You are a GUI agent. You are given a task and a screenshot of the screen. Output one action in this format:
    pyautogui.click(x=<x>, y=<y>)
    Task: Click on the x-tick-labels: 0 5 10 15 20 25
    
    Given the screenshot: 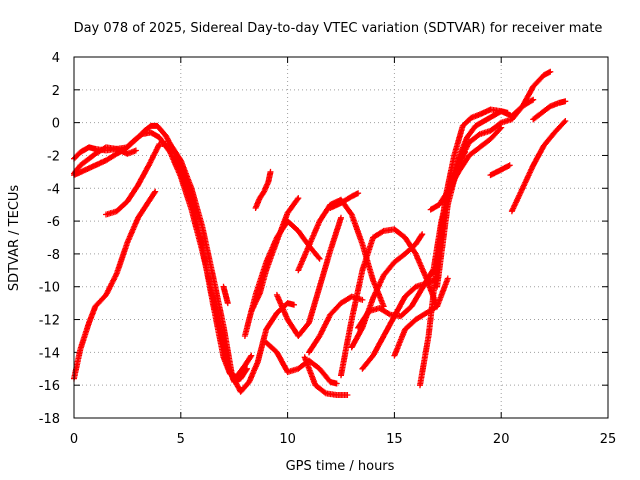 What is the action you would take?
    pyautogui.click(x=343, y=439)
    